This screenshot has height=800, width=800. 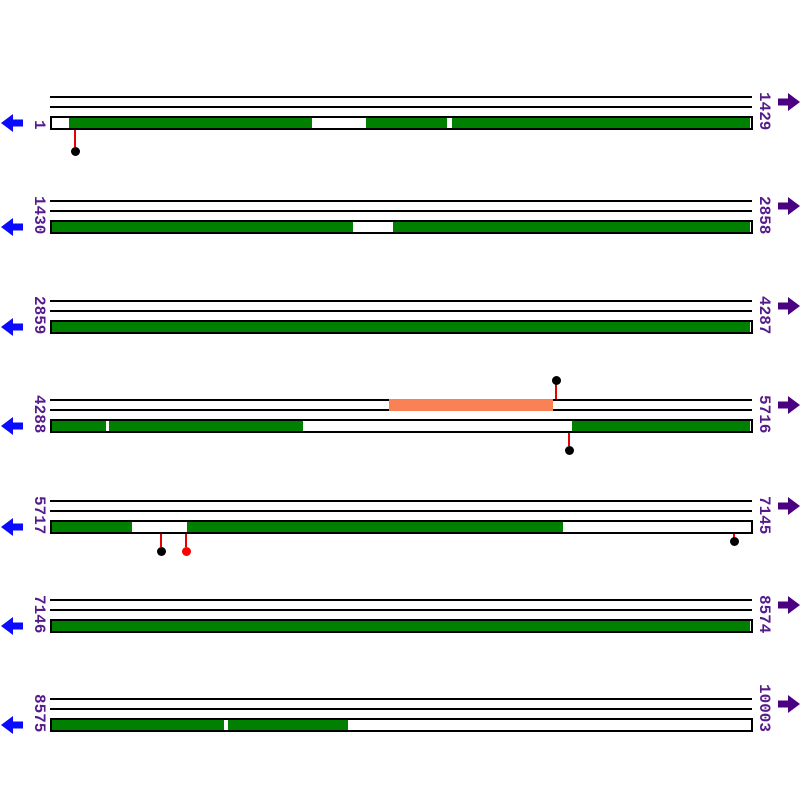 What do you see at coordinates (764, 214) in the screenshot?
I see `row-end-coordinate: 2858` at bounding box center [764, 214].